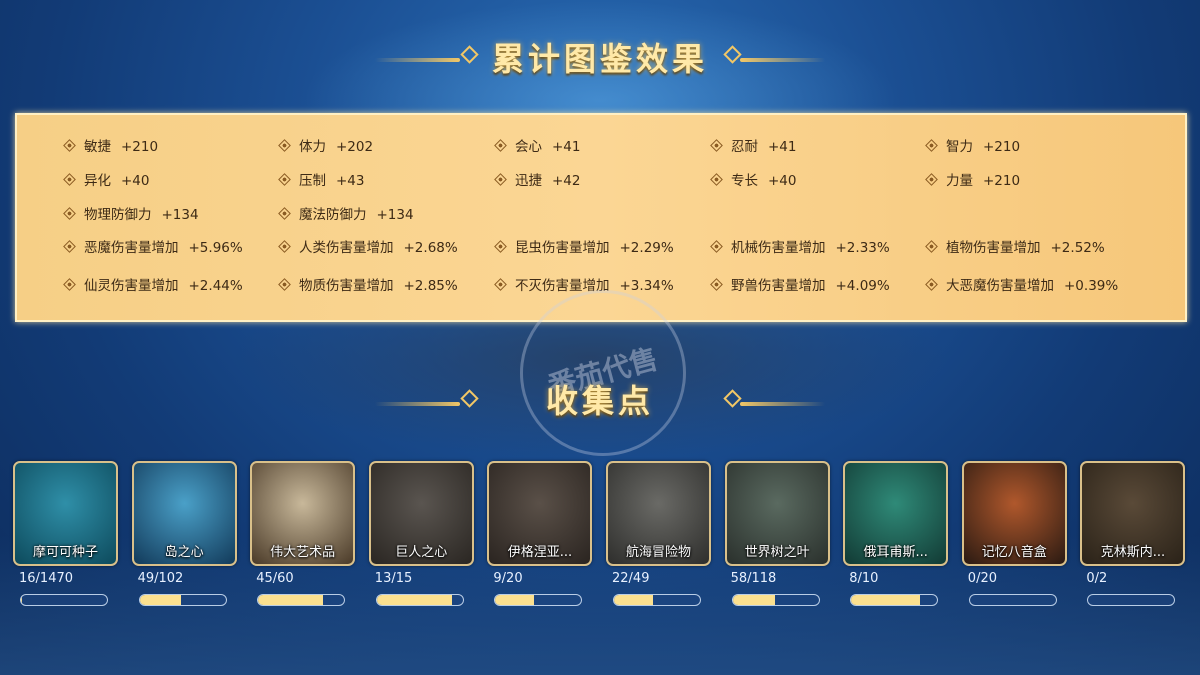 Image resolution: width=1200 pixels, height=675 pixels. I want to click on section-title-text: 收集点, so click(599, 401).